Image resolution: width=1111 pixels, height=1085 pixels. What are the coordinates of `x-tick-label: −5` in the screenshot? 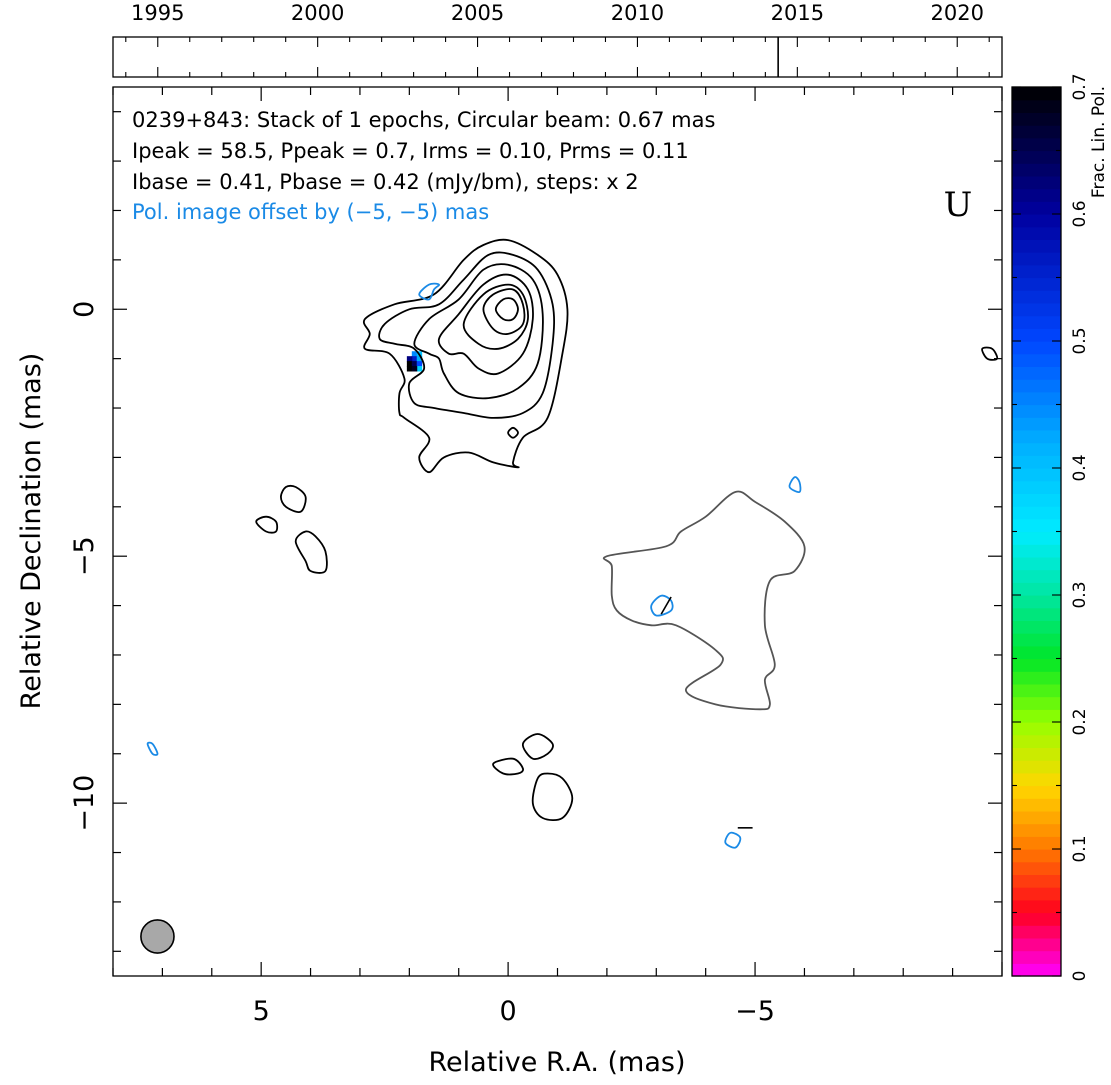 It's located at (755, 1011).